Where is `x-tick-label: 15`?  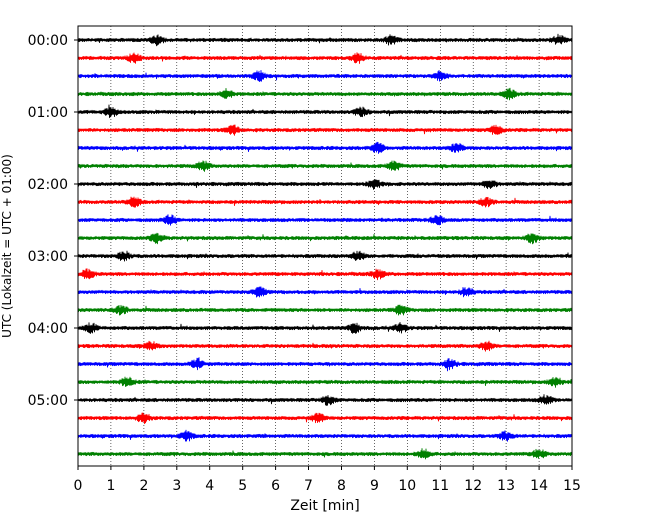
x-tick-label: 15 is located at coordinates (572, 486).